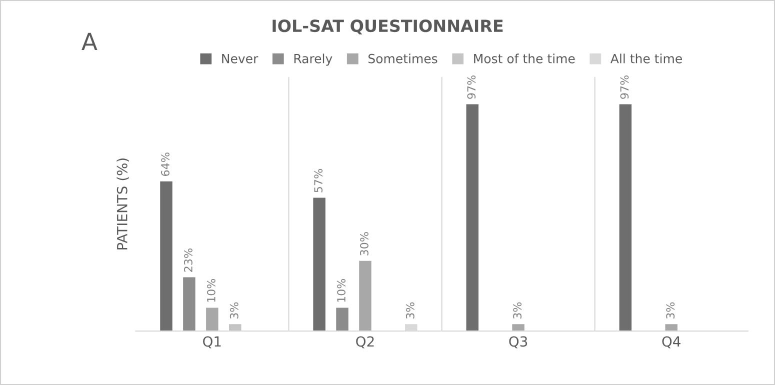 The height and width of the screenshot is (385, 775). Describe the element at coordinates (240, 59) in the screenshot. I see `legend-label: Never` at that location.